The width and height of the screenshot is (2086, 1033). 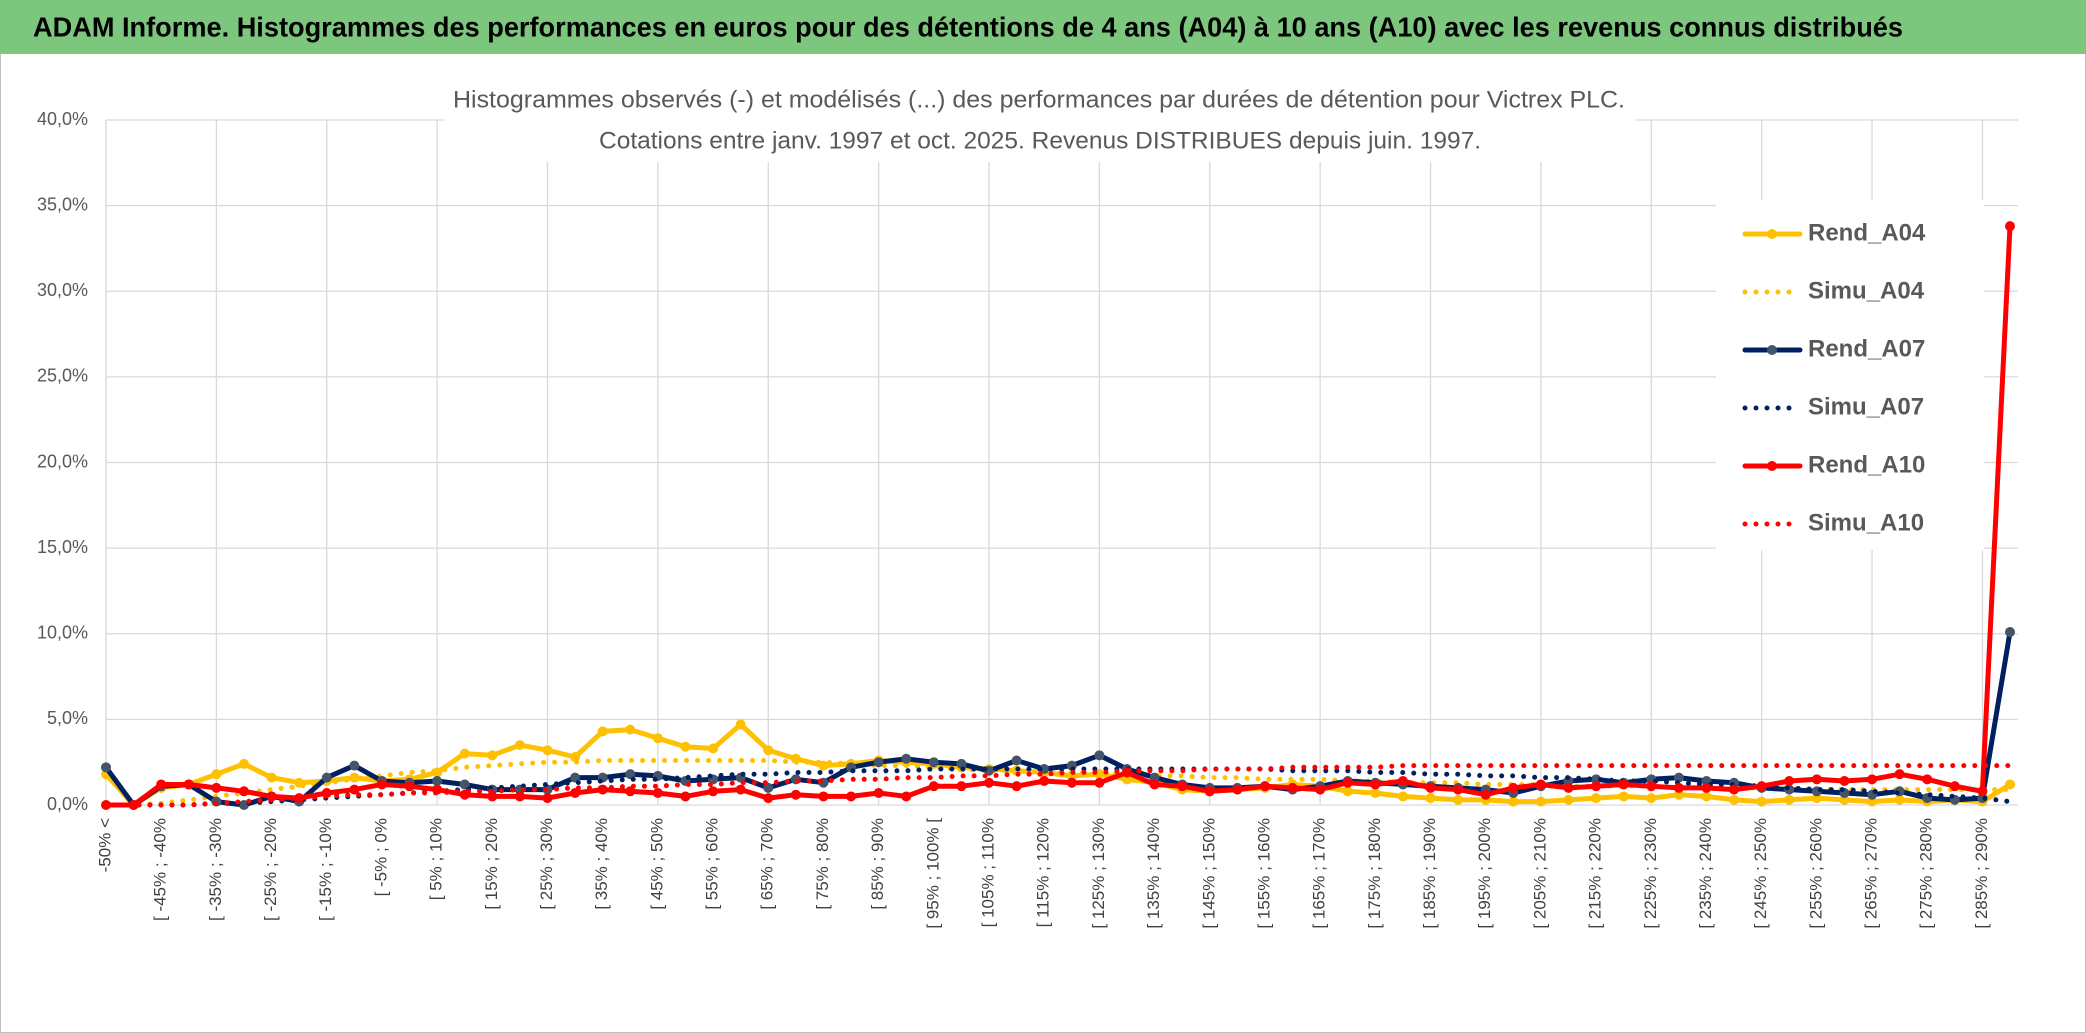 I want to click on legend-label: Simu_A10, so click(x=1866, y=522).